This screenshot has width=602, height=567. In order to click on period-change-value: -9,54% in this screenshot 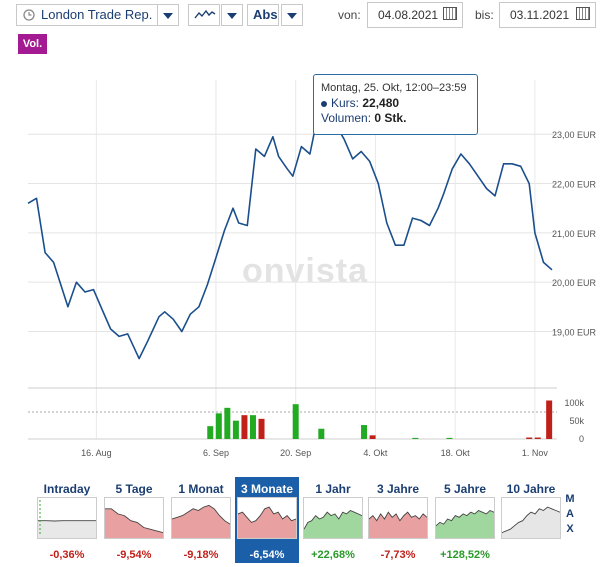, I will do `click(134, 555)`.